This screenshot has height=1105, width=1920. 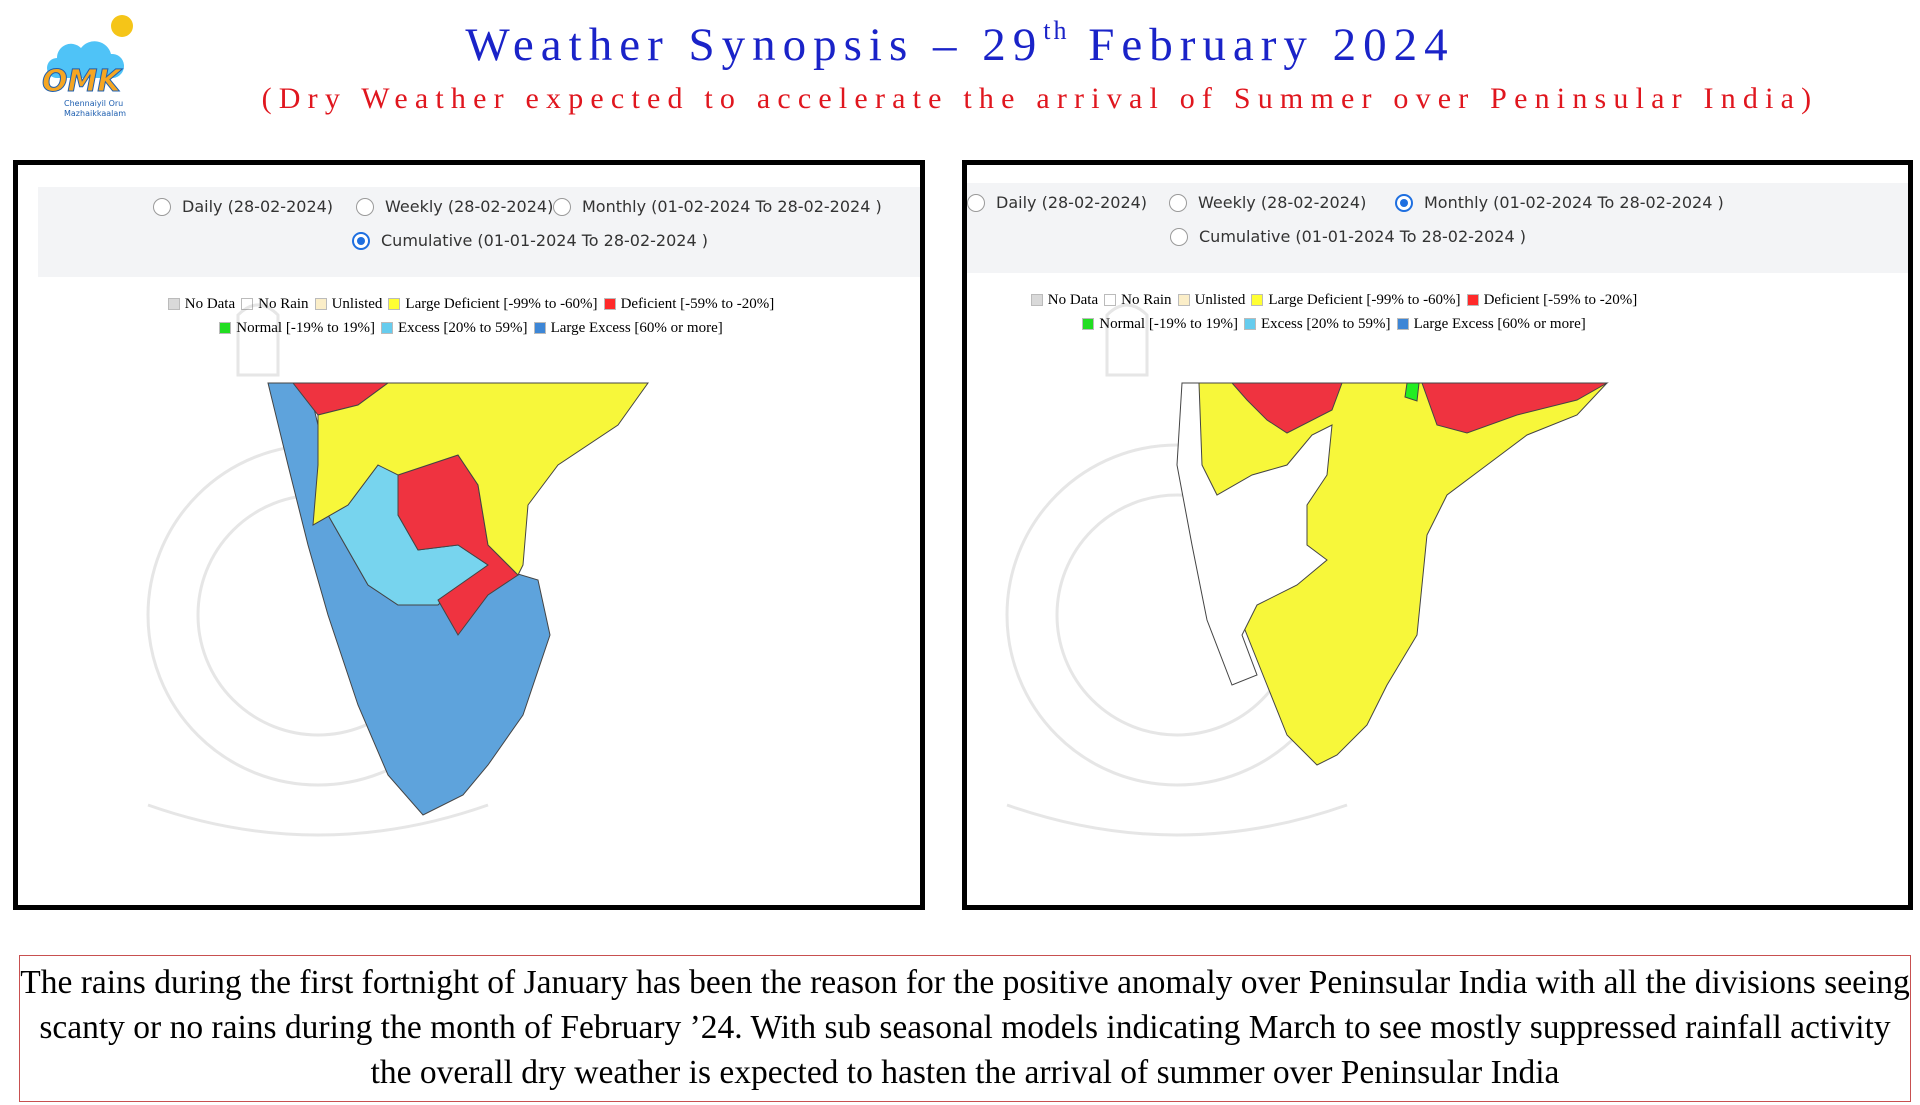 I want to click on title-sup: th, so click(x=1056, y=31).